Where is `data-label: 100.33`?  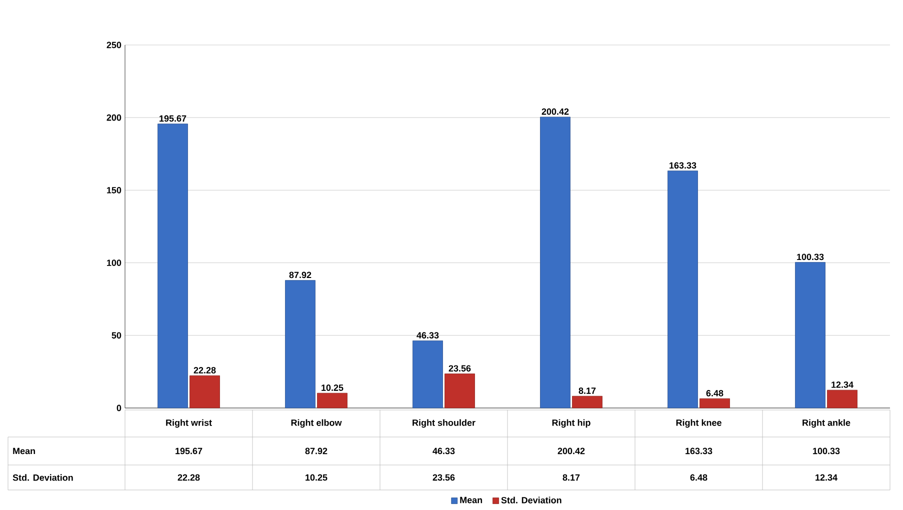 data-label: 100.33 is located at coordinates (826, 451).